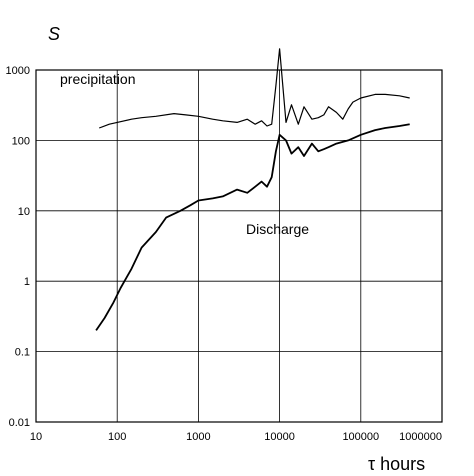  What do you see at coordinates (19, 423) in the screenshot?
I see `y-tick-label: 0.01` at bounding box center [19, 423].